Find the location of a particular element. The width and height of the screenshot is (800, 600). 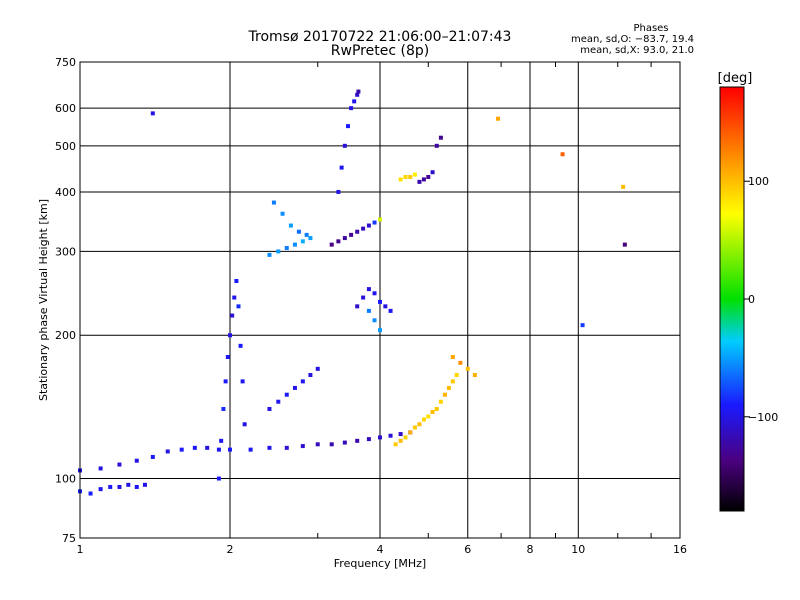

y-tick-label: 400 is located at coordinates (65, 192).